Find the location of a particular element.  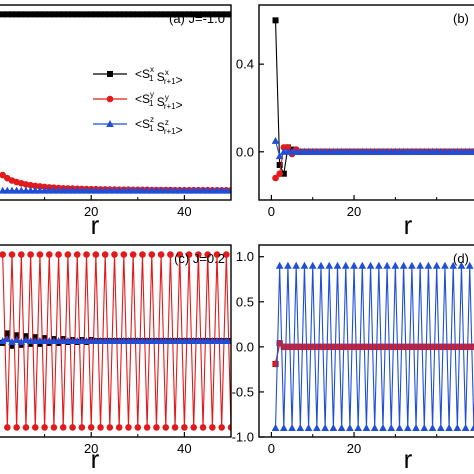

legend-text: <S is located at coordinates (142, 99).